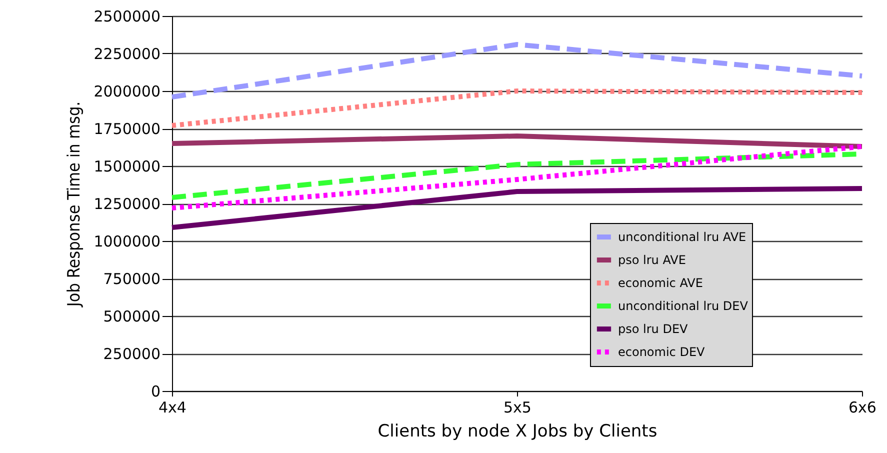 This screenshot has width=887, height=453. Describe the element at coordinates (127, 129) in the screenshot. I see `y-tick-label: 1750000` at that location.